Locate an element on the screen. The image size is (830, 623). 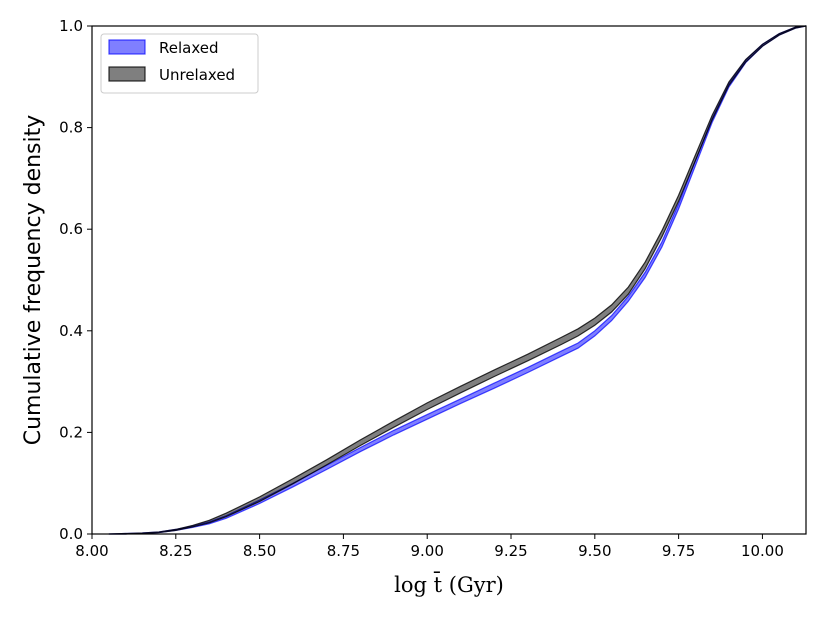
x-tick-label: 9.50 is located at coordinates (594, 551).